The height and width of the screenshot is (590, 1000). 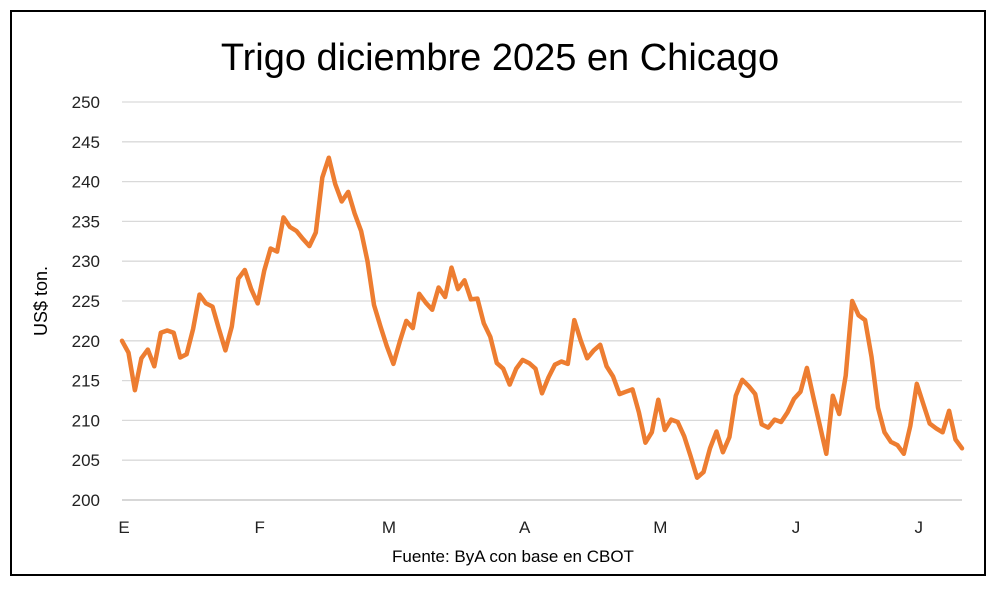 What do you see at coordinates (86, 182) in the screenshot?
I see `y-tick-label: 240` at bounding box center [86, 182].